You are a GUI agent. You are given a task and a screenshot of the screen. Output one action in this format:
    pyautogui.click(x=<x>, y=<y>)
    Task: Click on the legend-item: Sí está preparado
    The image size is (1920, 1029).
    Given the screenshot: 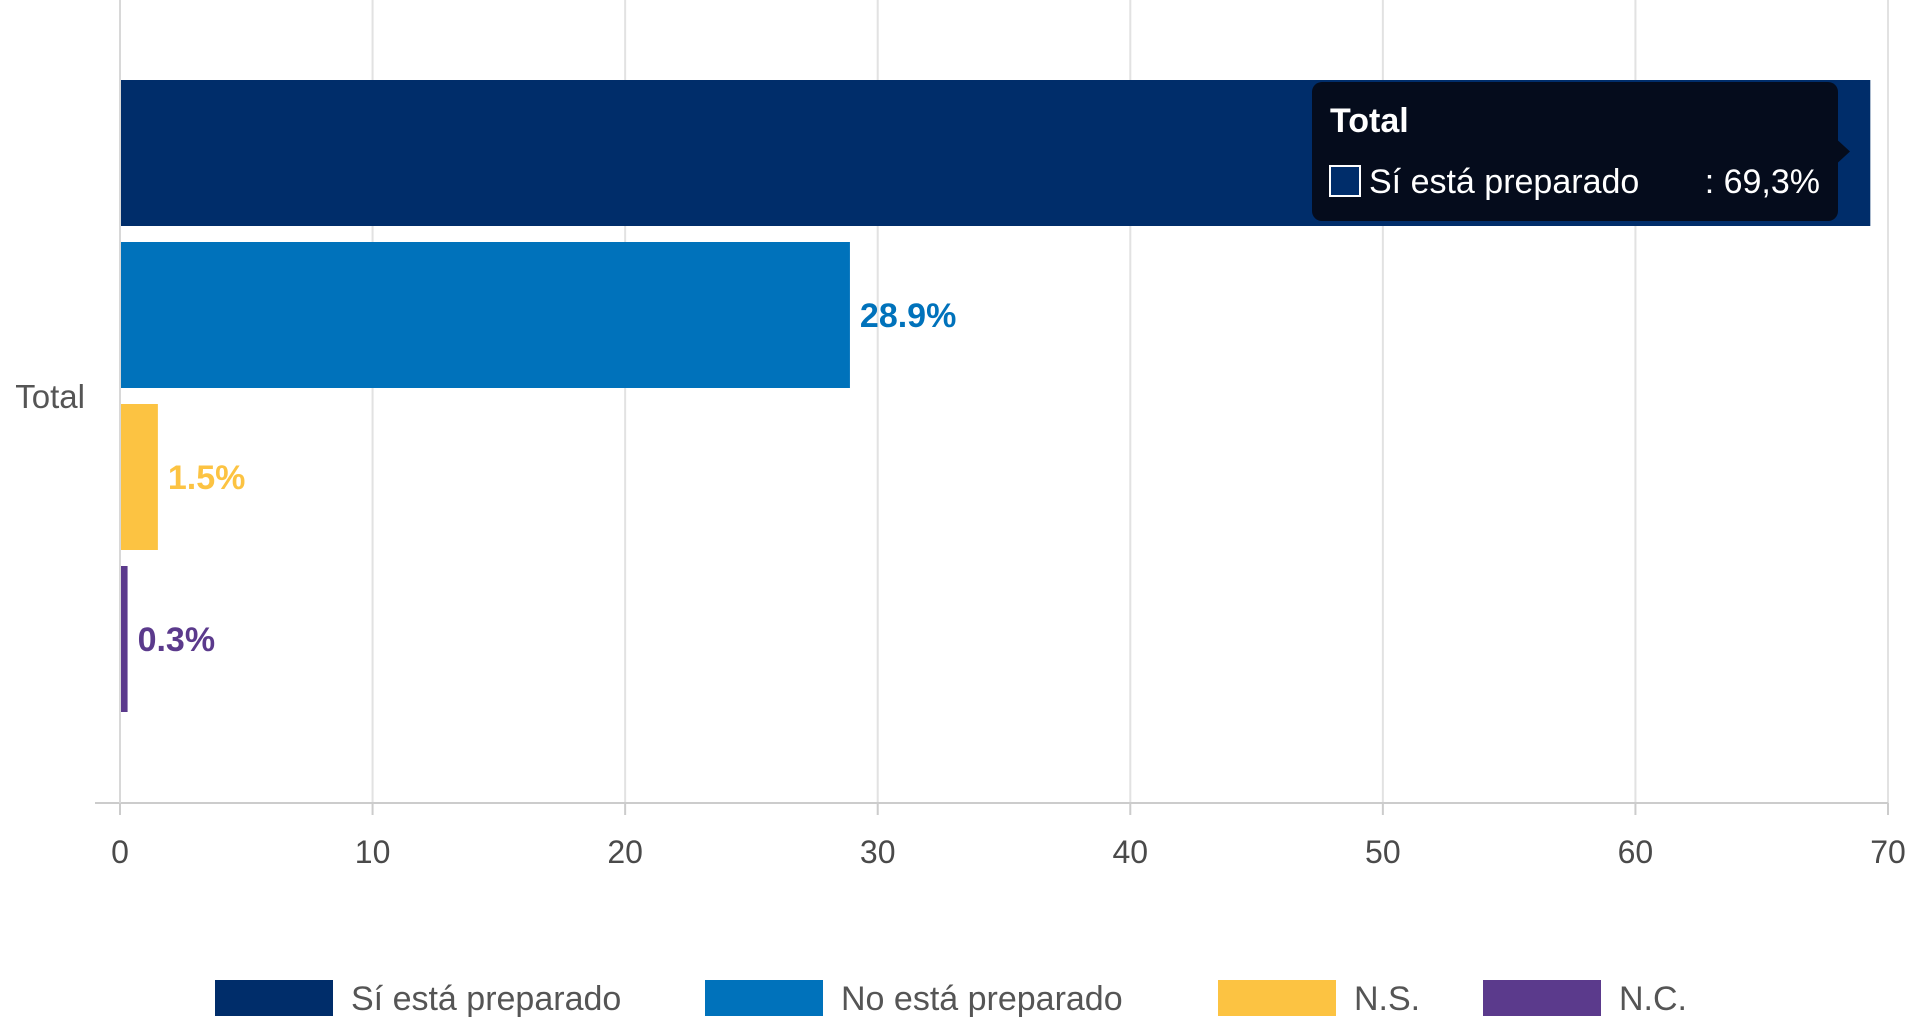 What is the action you would take?
    pyautogui.click(x=418, y=999)
    